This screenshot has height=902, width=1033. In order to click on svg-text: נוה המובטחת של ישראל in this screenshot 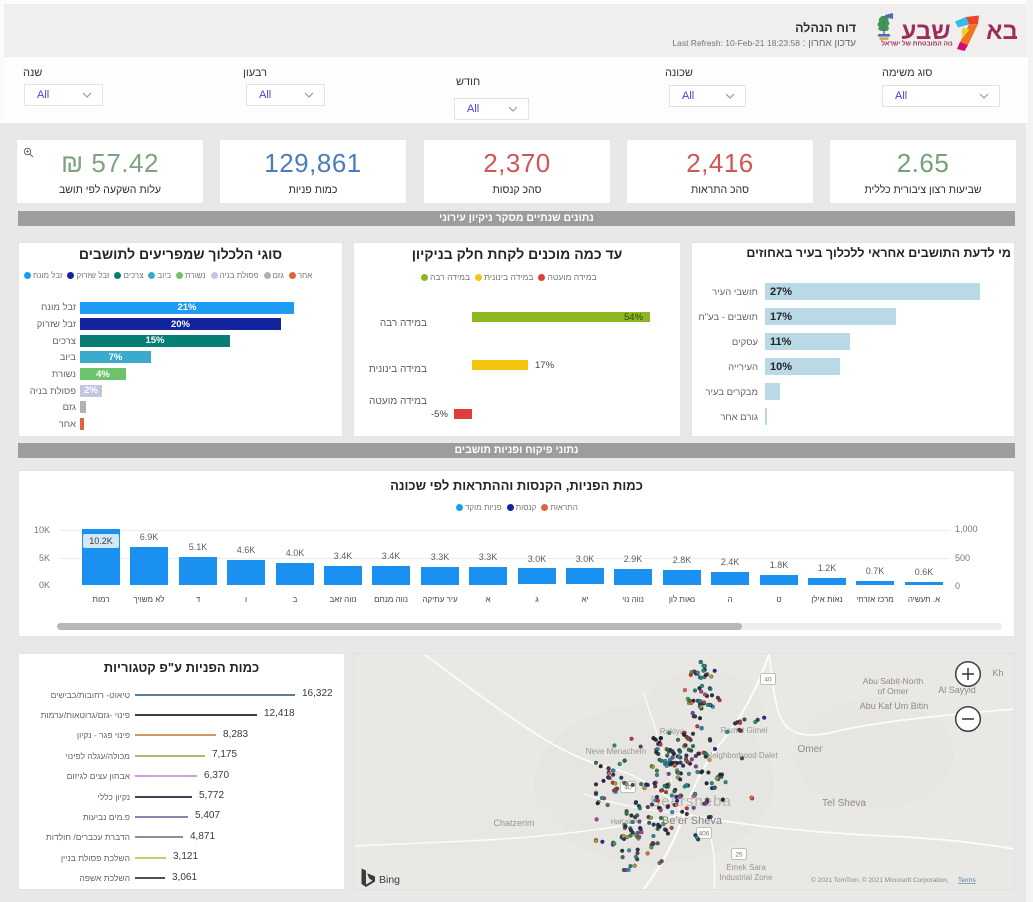, I will do `click(917, 44)`.